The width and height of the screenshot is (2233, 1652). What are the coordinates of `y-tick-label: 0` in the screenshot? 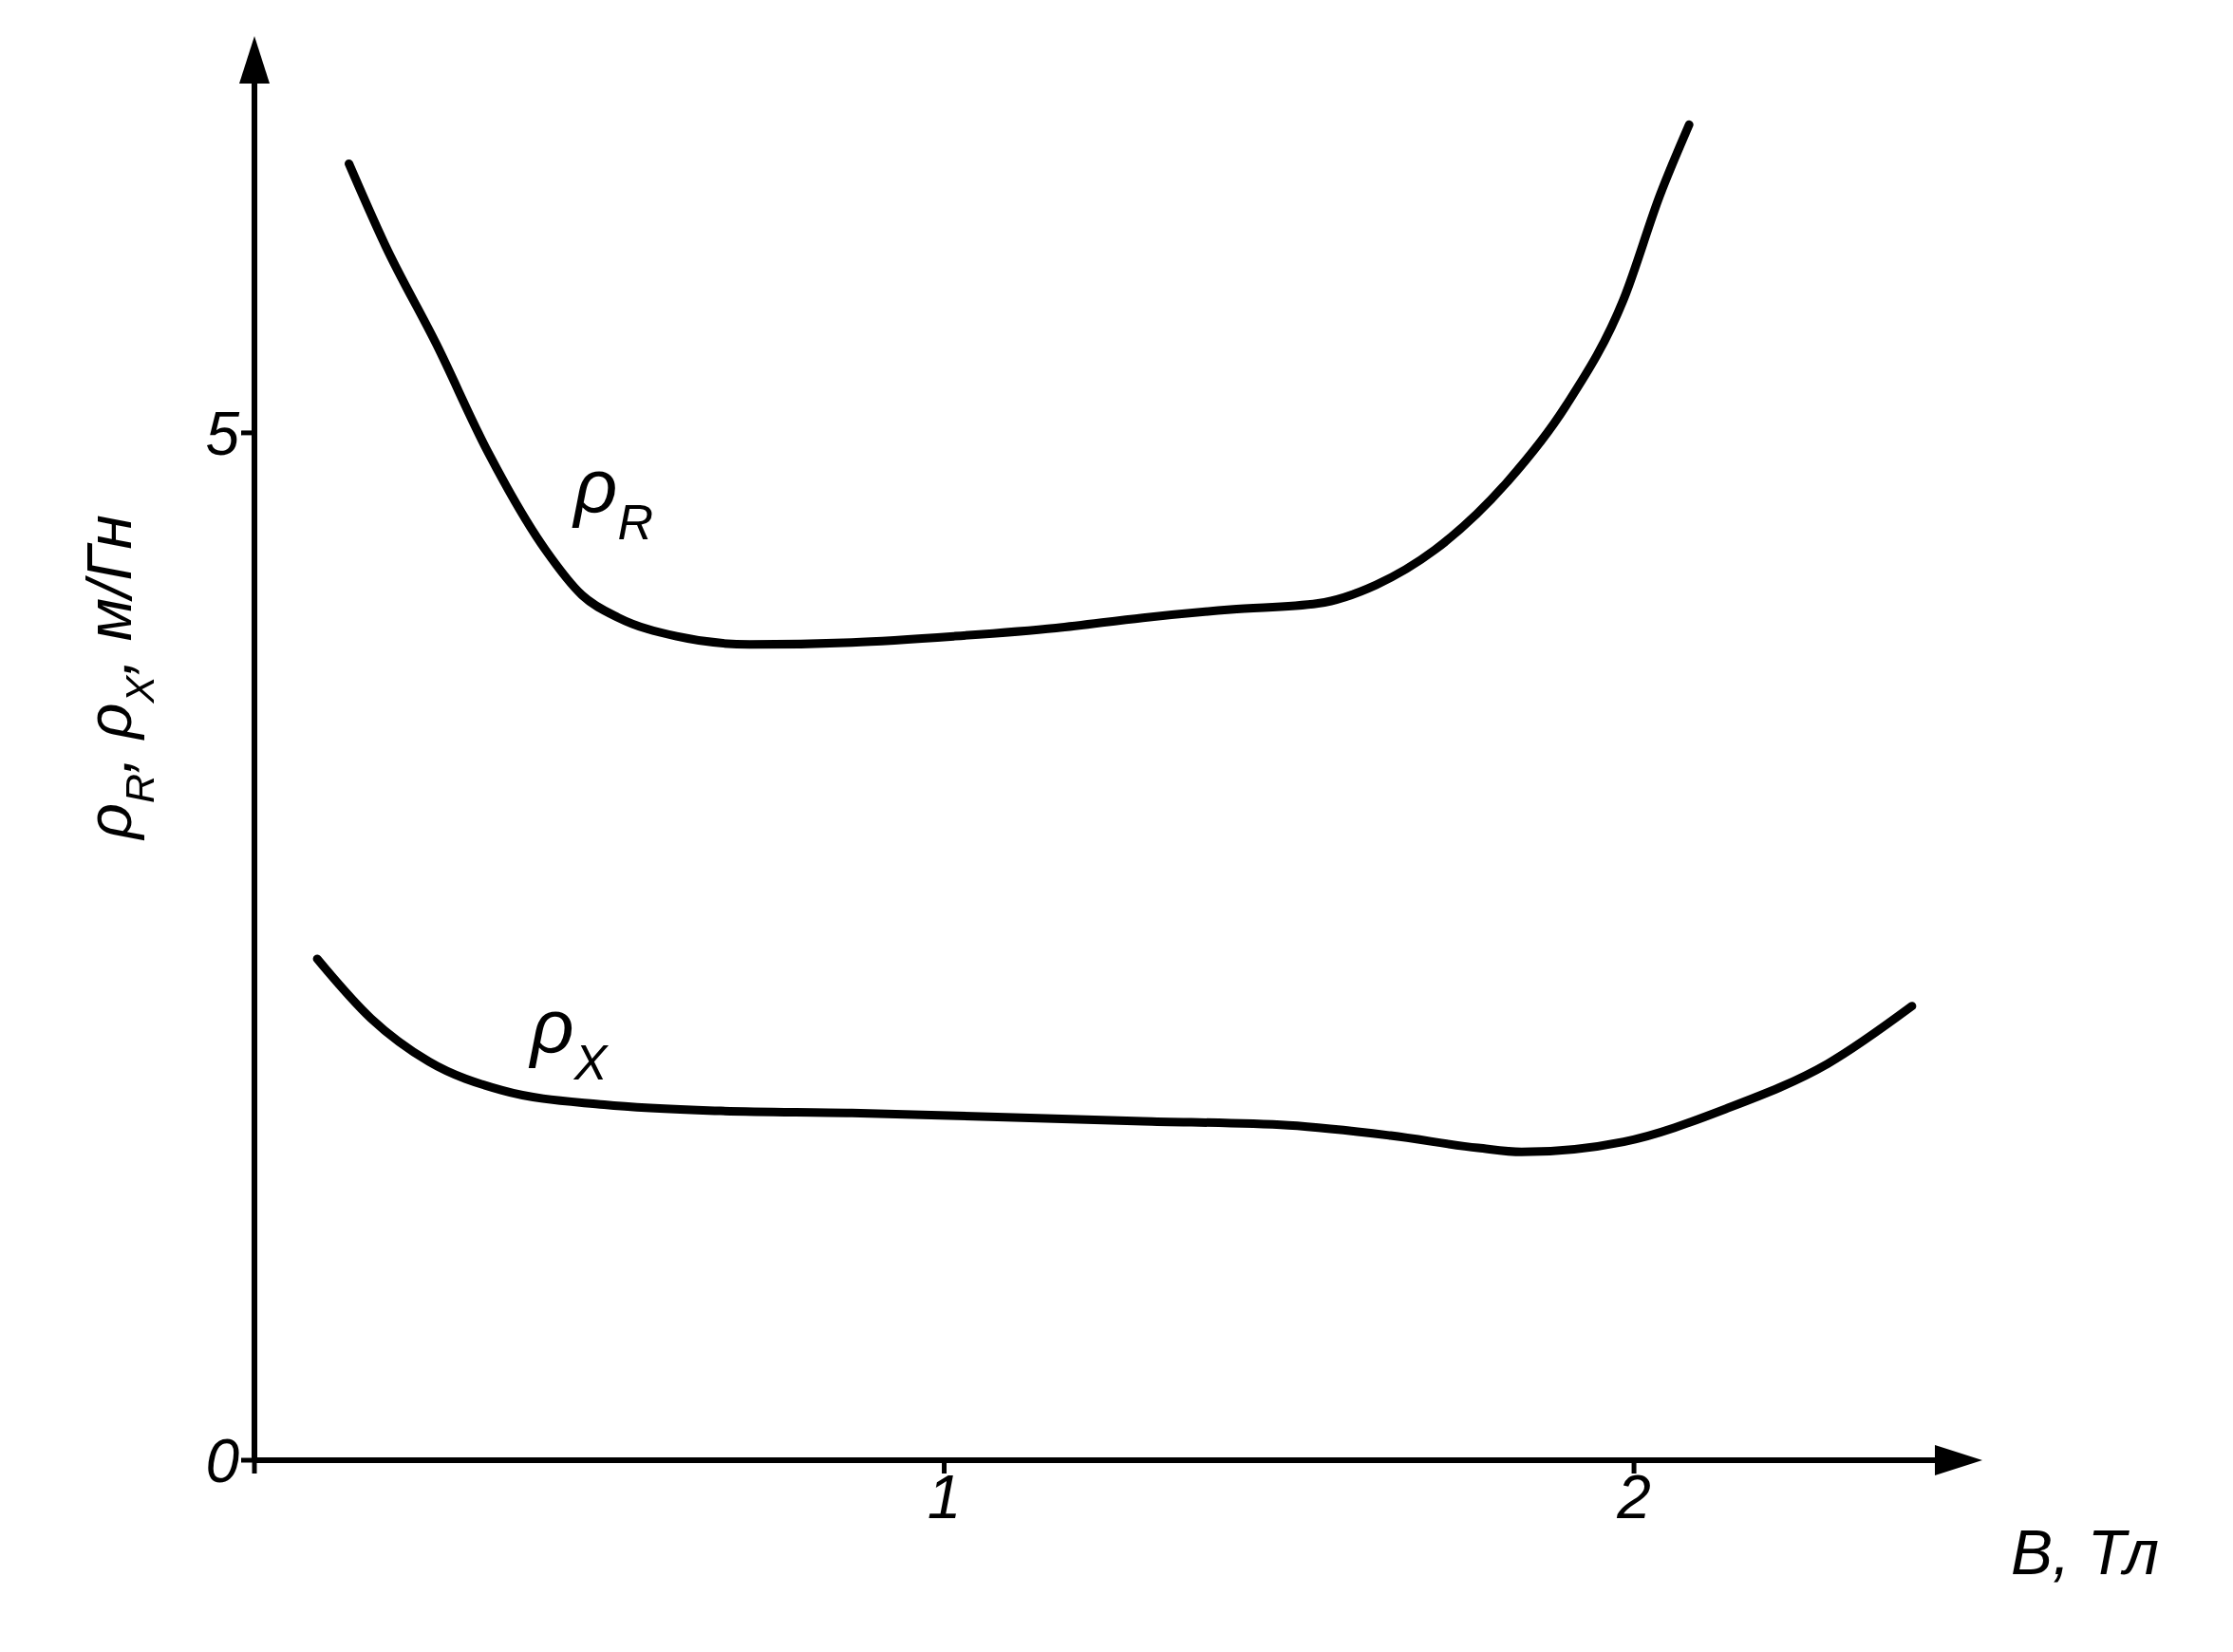 It's located at (222, 1460).